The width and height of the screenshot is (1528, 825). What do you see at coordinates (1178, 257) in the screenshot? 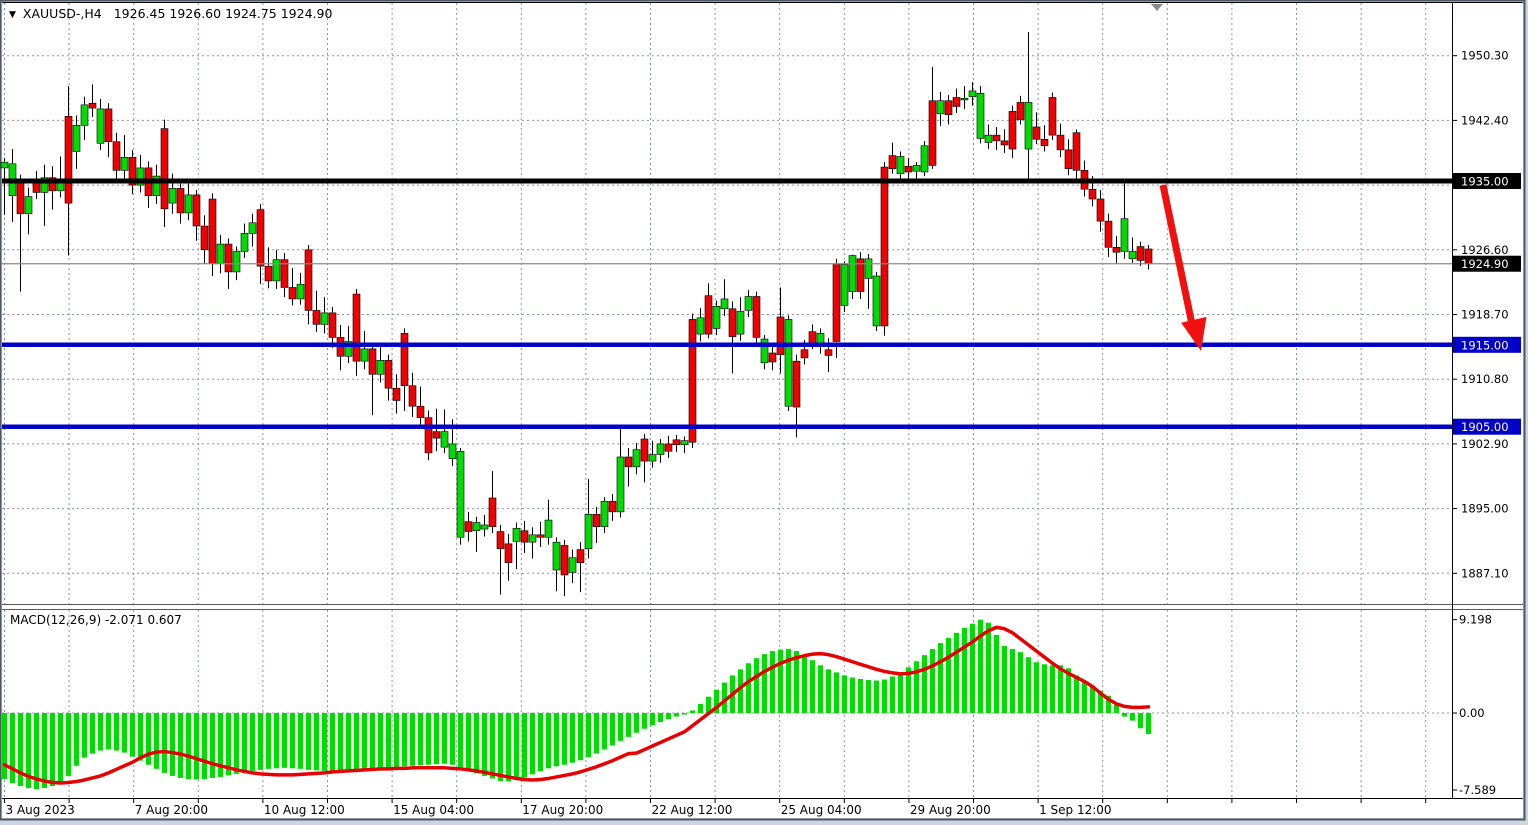
I see `sell-arrow-shaft` at bounding box center [1178, 257].